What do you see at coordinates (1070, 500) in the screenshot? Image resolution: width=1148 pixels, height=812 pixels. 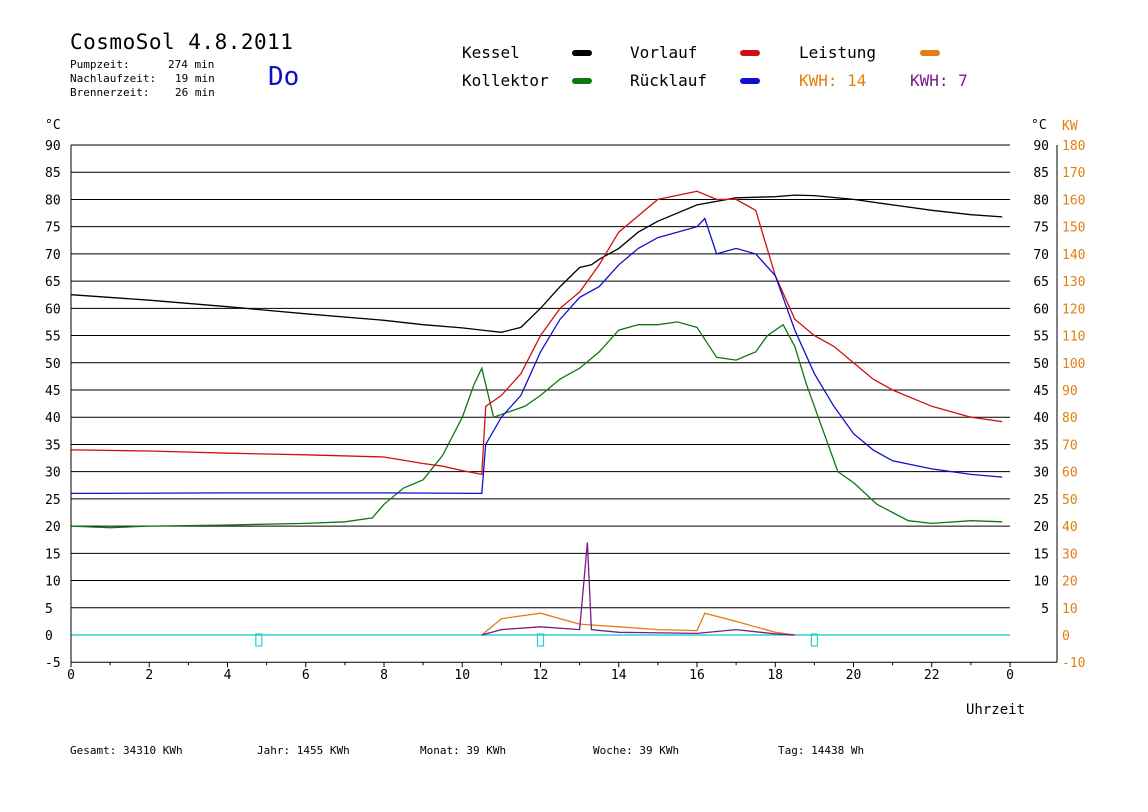 I see `kw-tick-label: 50` at bounding box center [1070, 500].